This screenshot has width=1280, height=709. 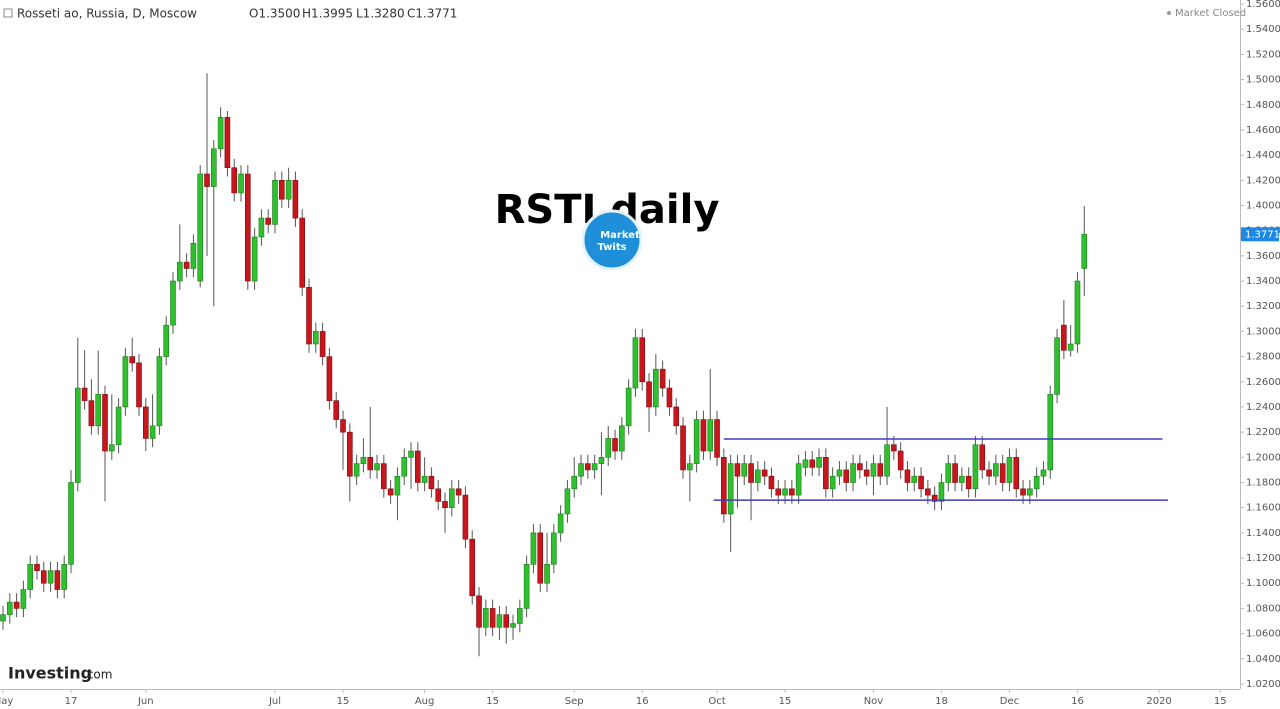 I want to click on y-tick-label: 1.0400, so click(x=1263, y=659).